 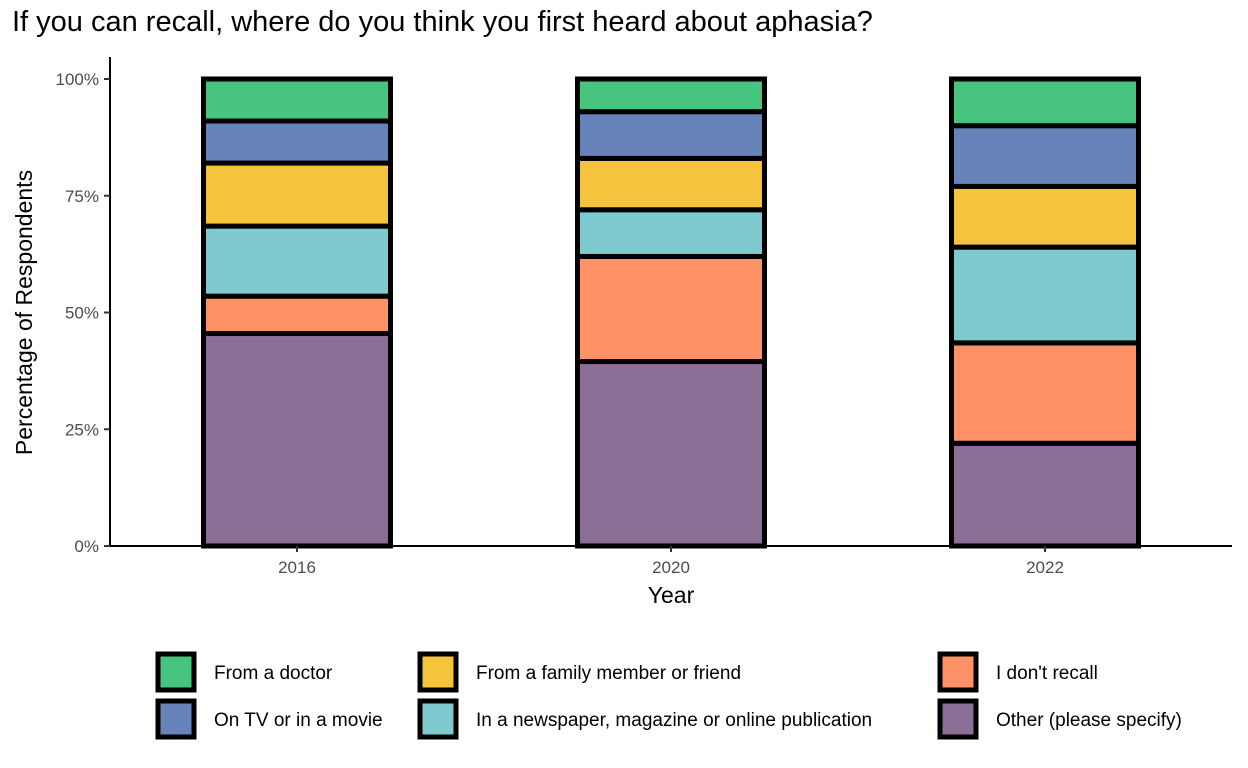 What do you see at coordinates (82, 429) in the screenshot?
I see `y-tick-label: 25%` at bounding box center [82, 429].